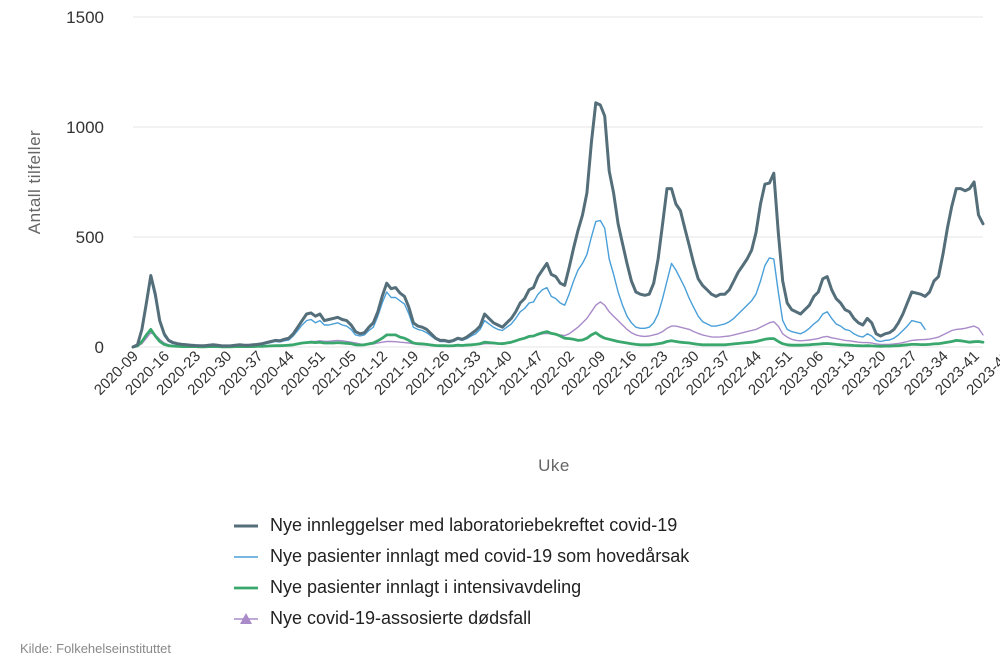 The height and width of the screenshot is (667, 1000). Describe the element at coordinates (85, 17) in the screenshot. I see `y-tick-label: 1500` at that location.